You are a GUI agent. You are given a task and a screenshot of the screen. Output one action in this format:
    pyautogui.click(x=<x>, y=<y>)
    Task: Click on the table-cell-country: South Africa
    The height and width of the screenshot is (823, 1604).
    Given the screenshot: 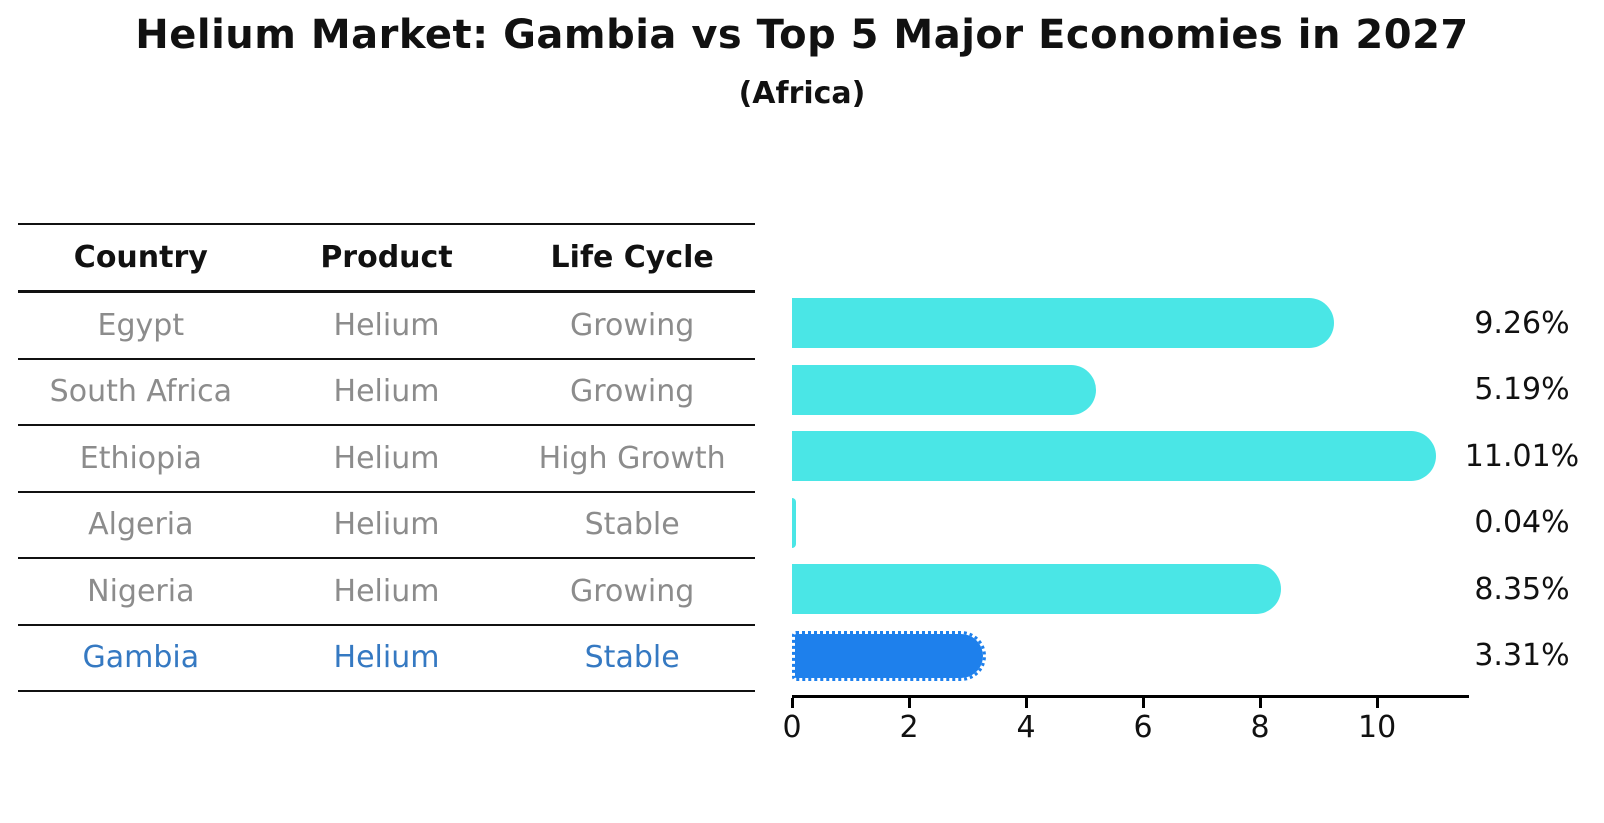 What is the action you would take?
    pyautogui.click(x=140, y=392)
    